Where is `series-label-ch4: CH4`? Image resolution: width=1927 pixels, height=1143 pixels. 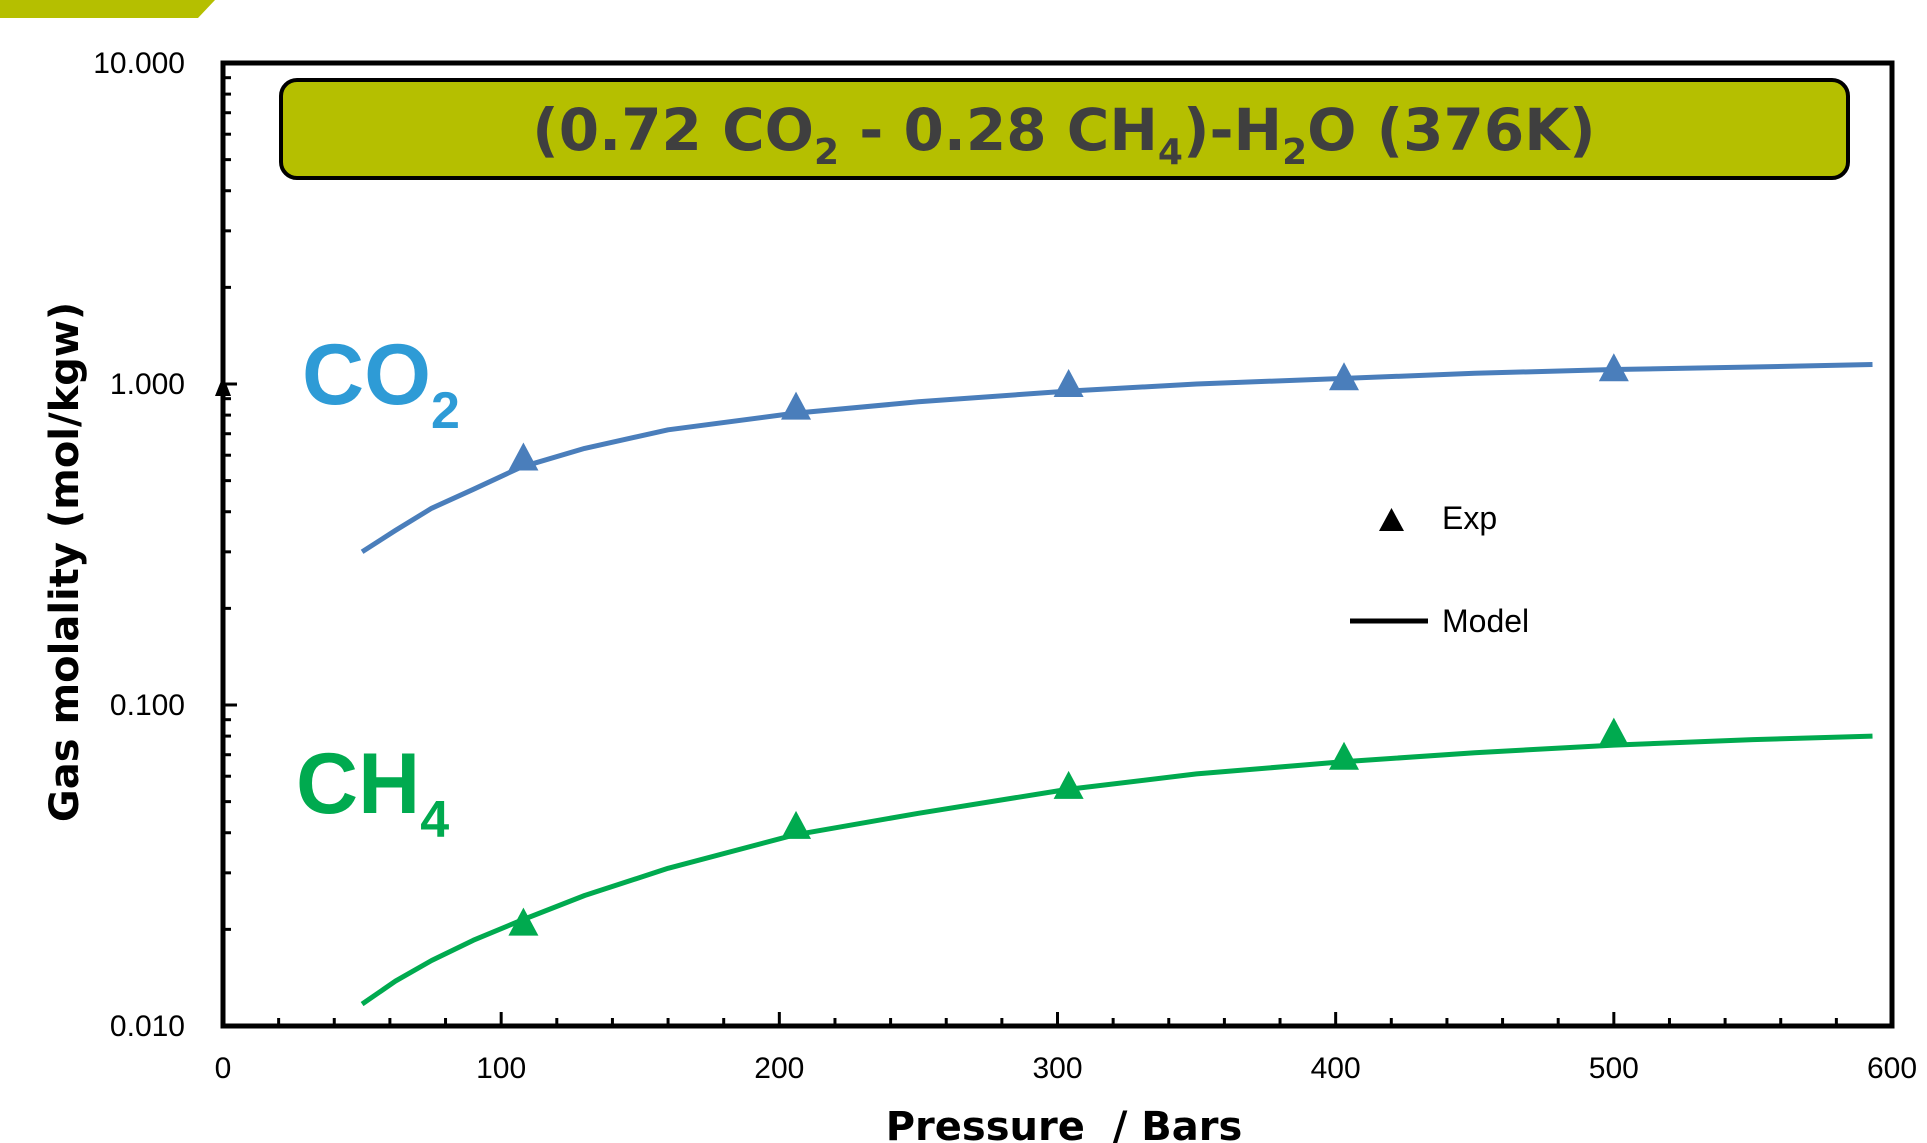
series-label-ch4: CH4 is located at coordinates (372, 792).